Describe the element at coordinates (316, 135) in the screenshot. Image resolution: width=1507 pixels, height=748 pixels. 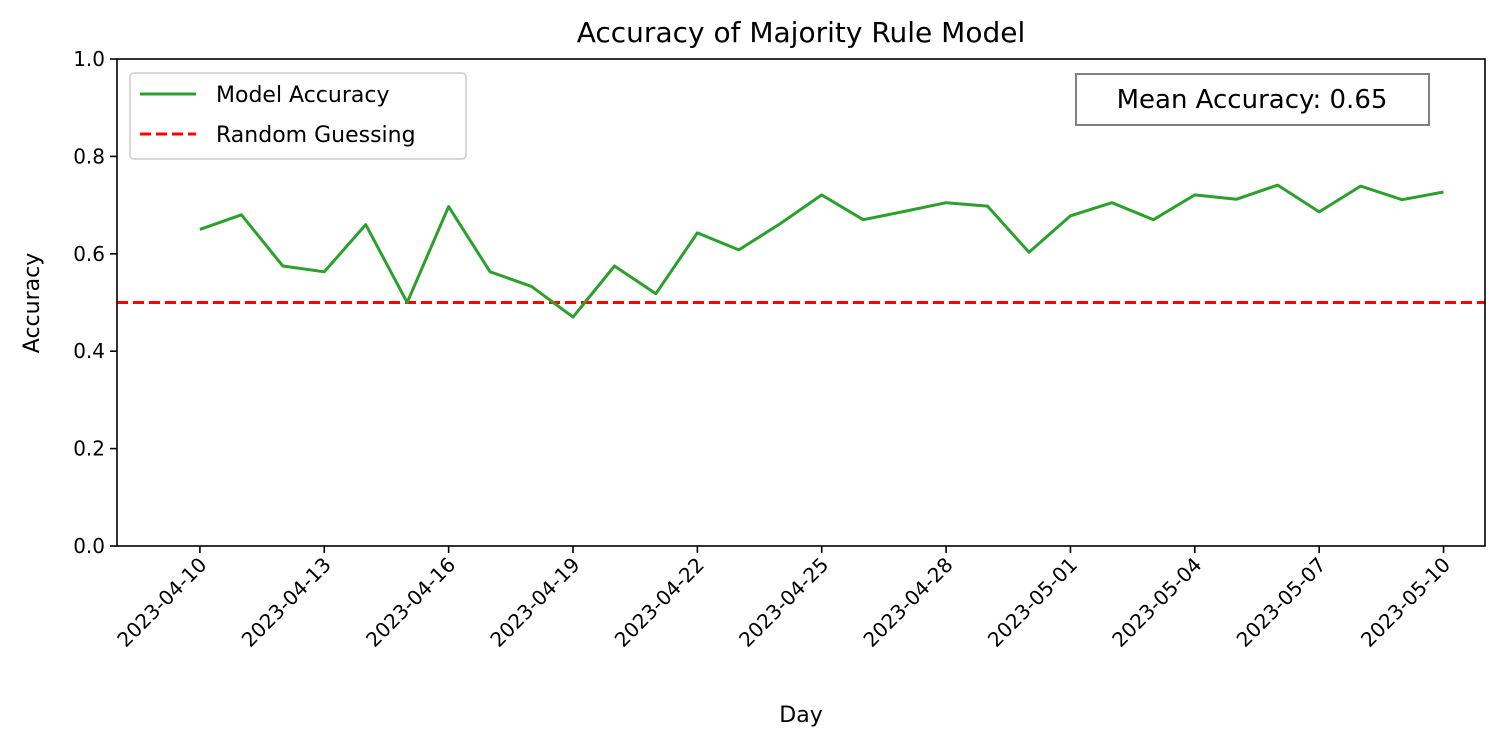
I see `legend-label-random-guessing: Random Guessing` at that location.